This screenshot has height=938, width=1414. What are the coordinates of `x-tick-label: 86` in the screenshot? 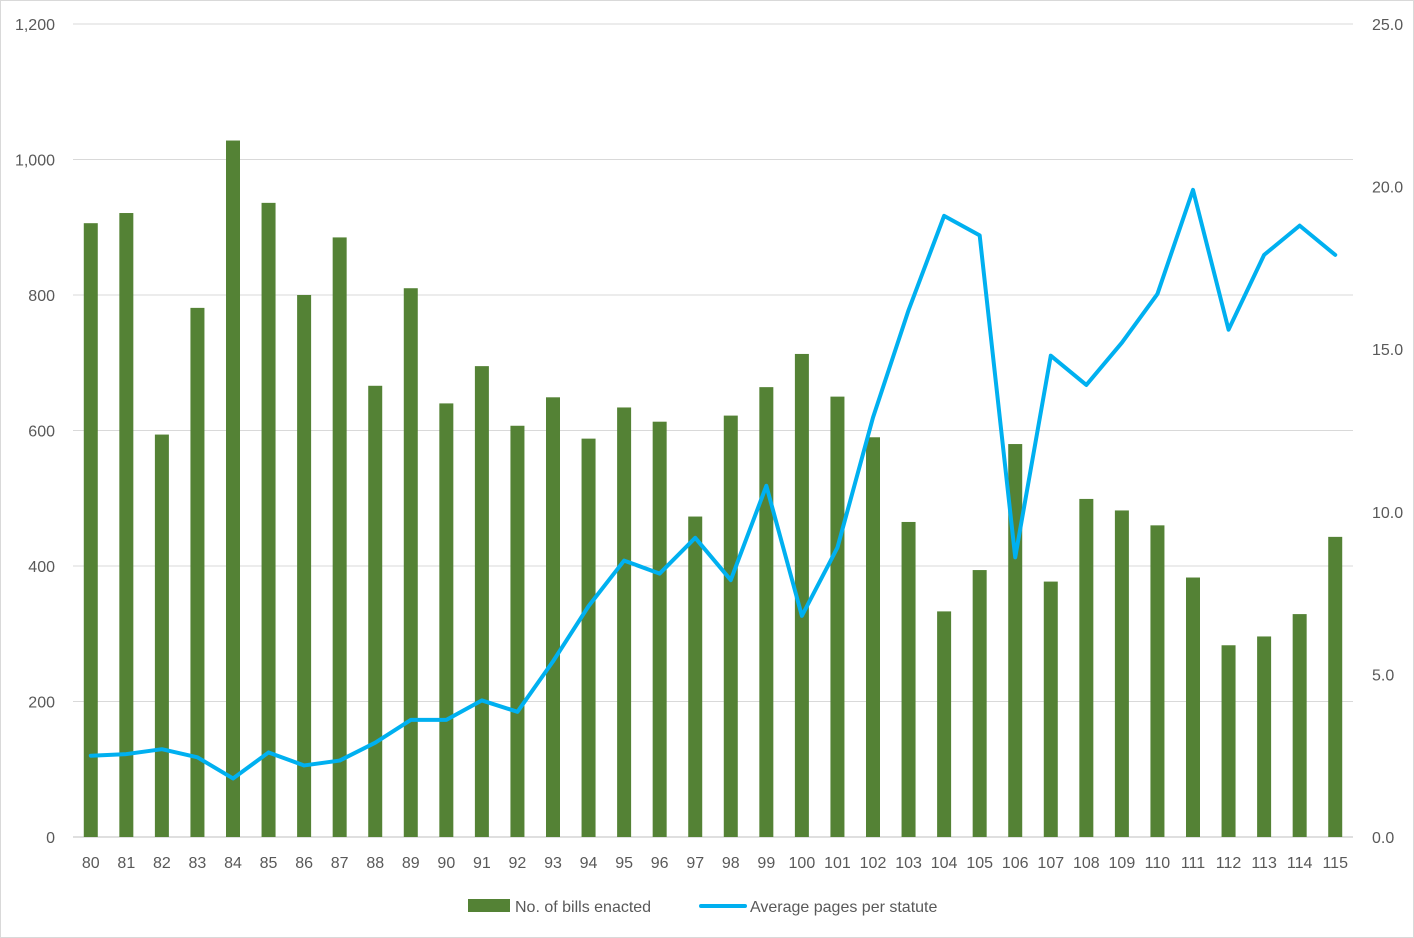 It's located at (304, 863).